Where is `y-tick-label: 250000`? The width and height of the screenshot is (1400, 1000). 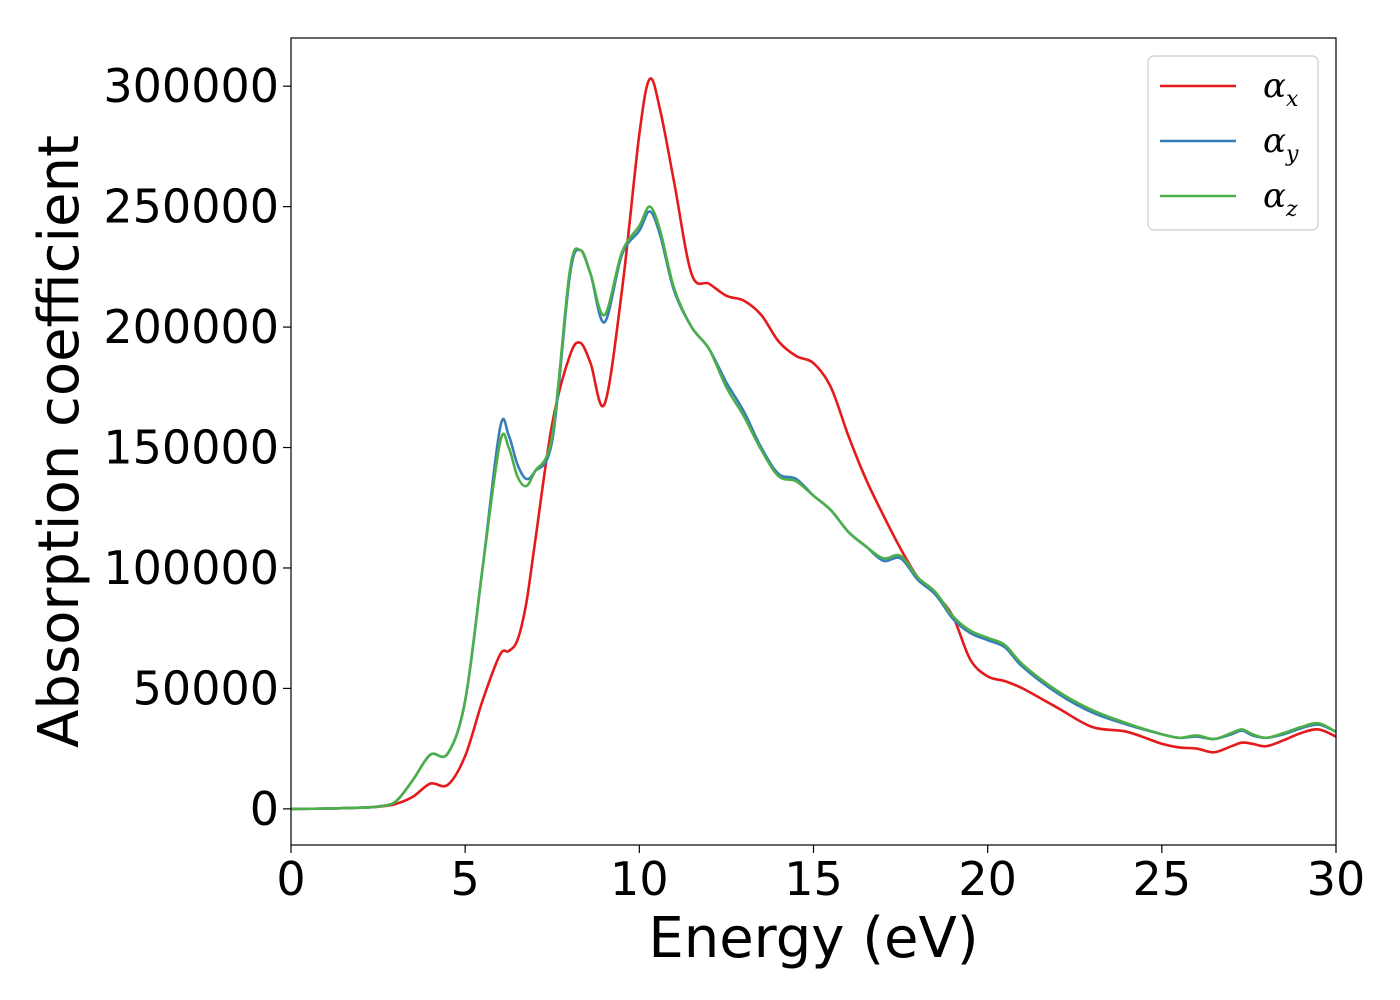
y-tick-label: 250000 is located at coordinates (191, 207).